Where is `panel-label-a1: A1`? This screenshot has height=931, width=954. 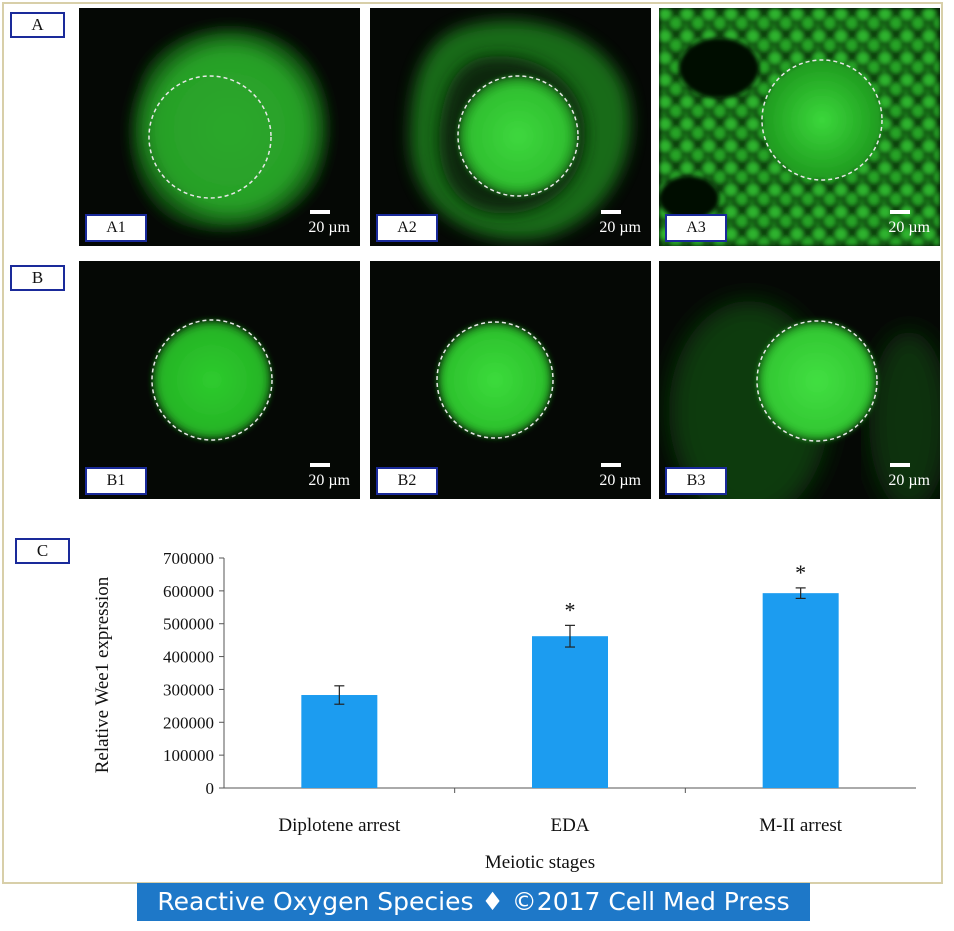
panel-label-a1: A1 is located at coordinates (116, 228).